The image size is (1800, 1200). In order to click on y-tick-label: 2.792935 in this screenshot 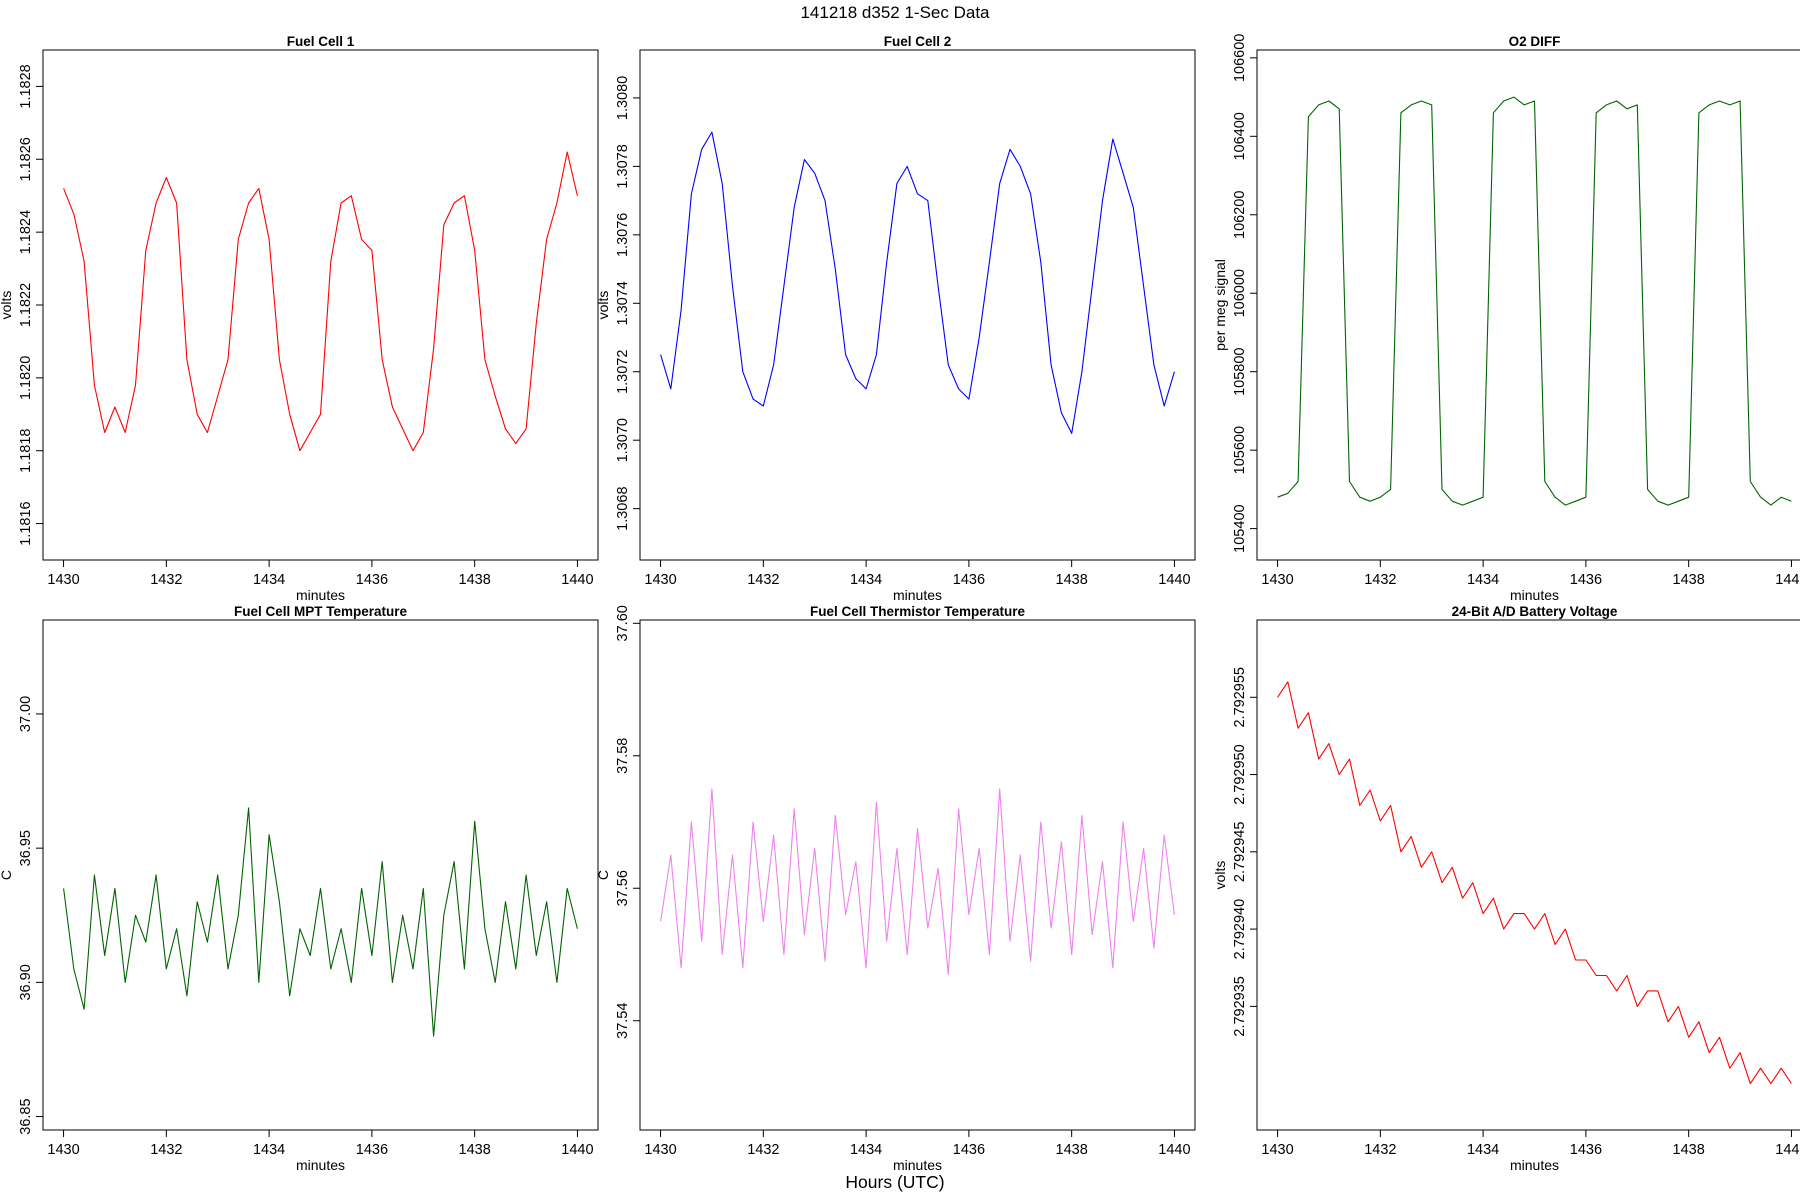, I will do `click(1240, 1006)`.